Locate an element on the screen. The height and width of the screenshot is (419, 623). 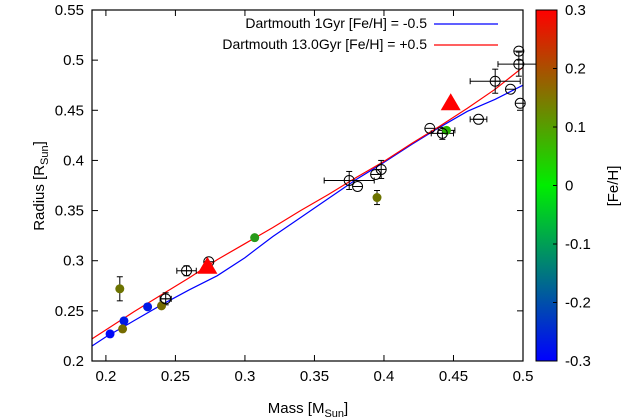
colorbar-tick-label: 0 is located at coordinates (569, 186).